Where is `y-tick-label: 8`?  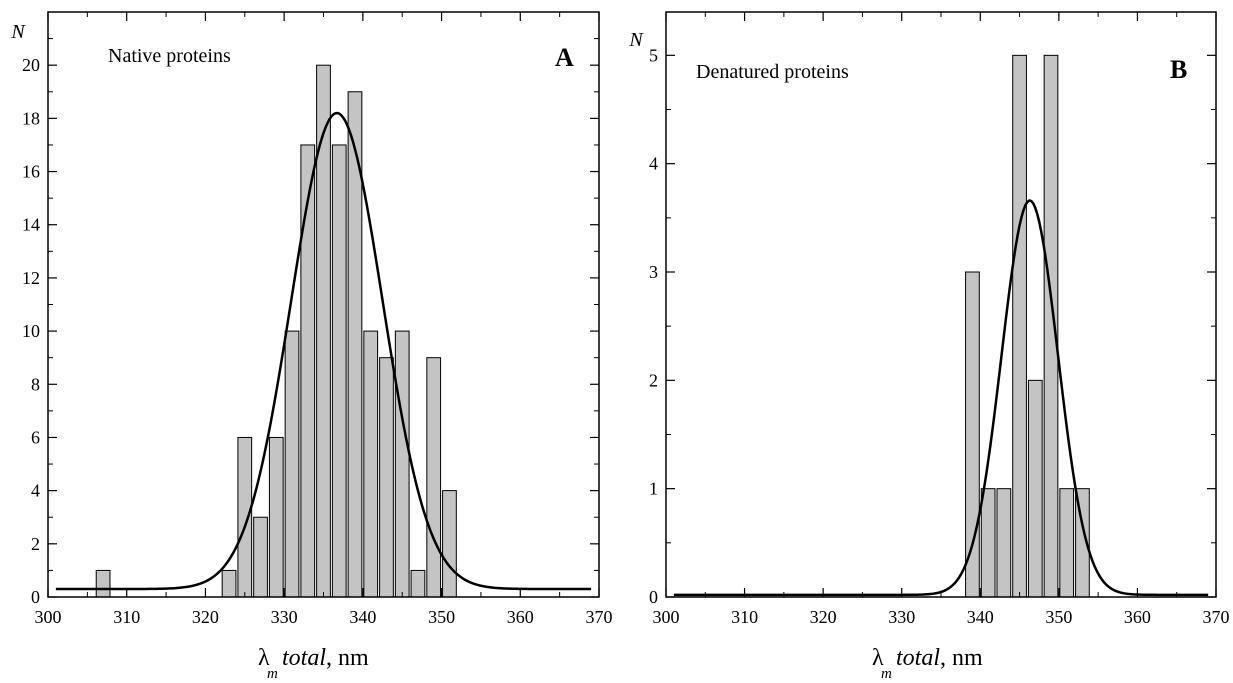 y-tick-label: 8 is located at coordinates (35, 384).